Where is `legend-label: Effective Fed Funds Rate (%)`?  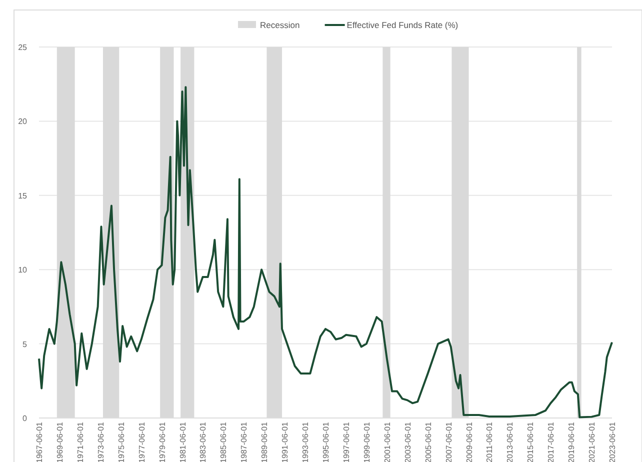
legend-label: Effective Fed Funds Rate (%) is located at coordinates (402, 25).